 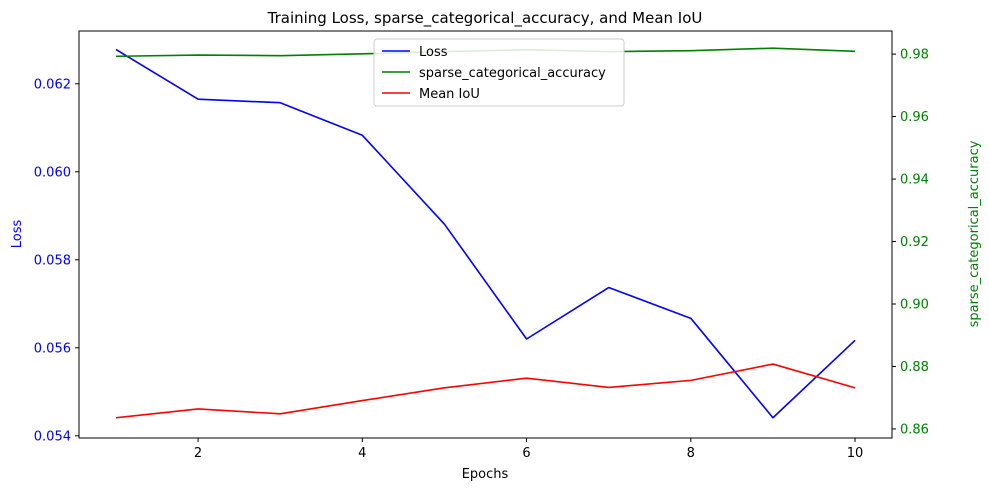 I want to click on left-tick-label: 0.054, so click(x=52, y=436).